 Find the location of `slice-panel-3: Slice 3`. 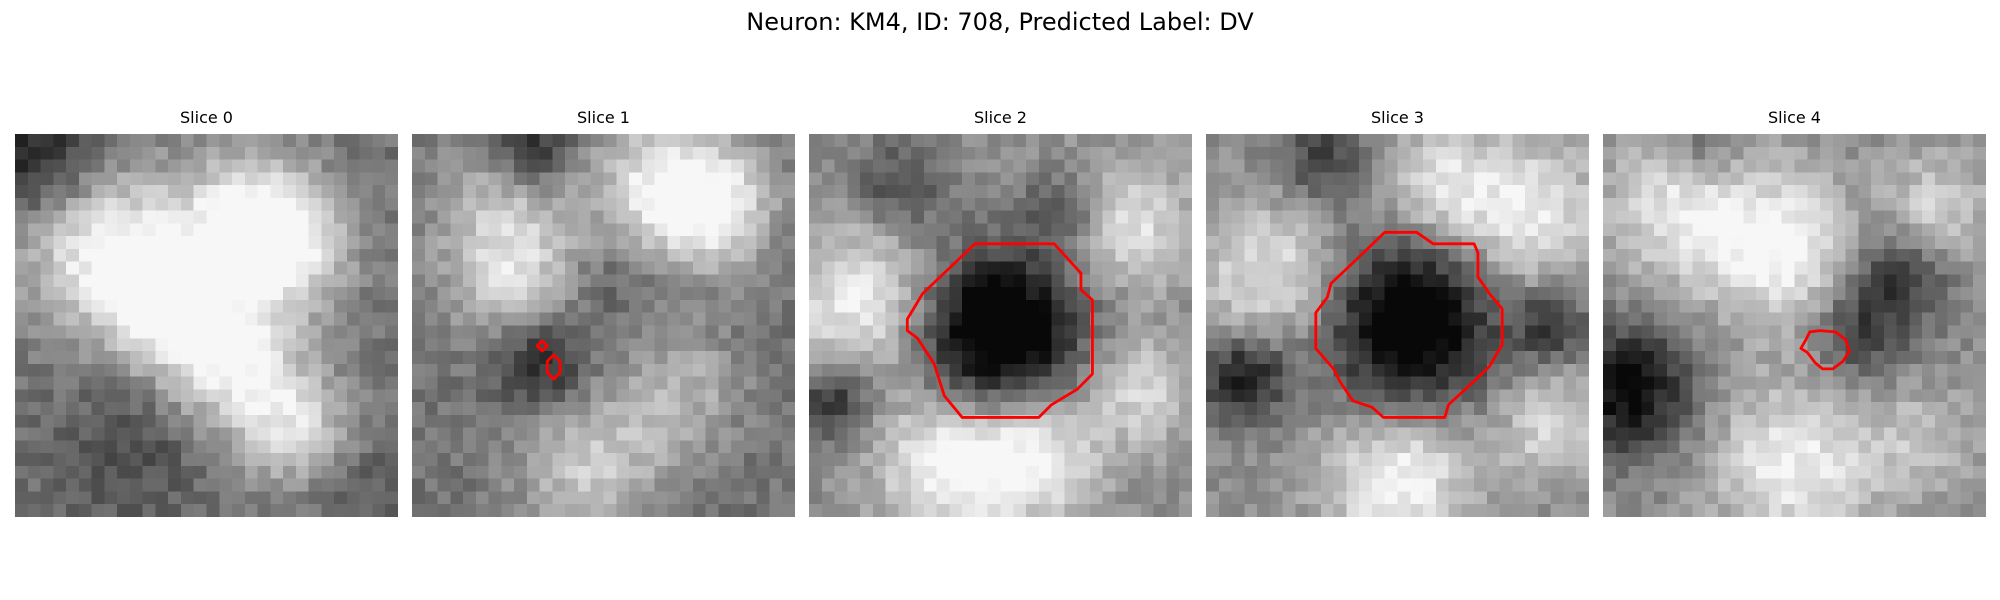

slice-panel-3: Slice 3 is located at coordinates (1397, 313).